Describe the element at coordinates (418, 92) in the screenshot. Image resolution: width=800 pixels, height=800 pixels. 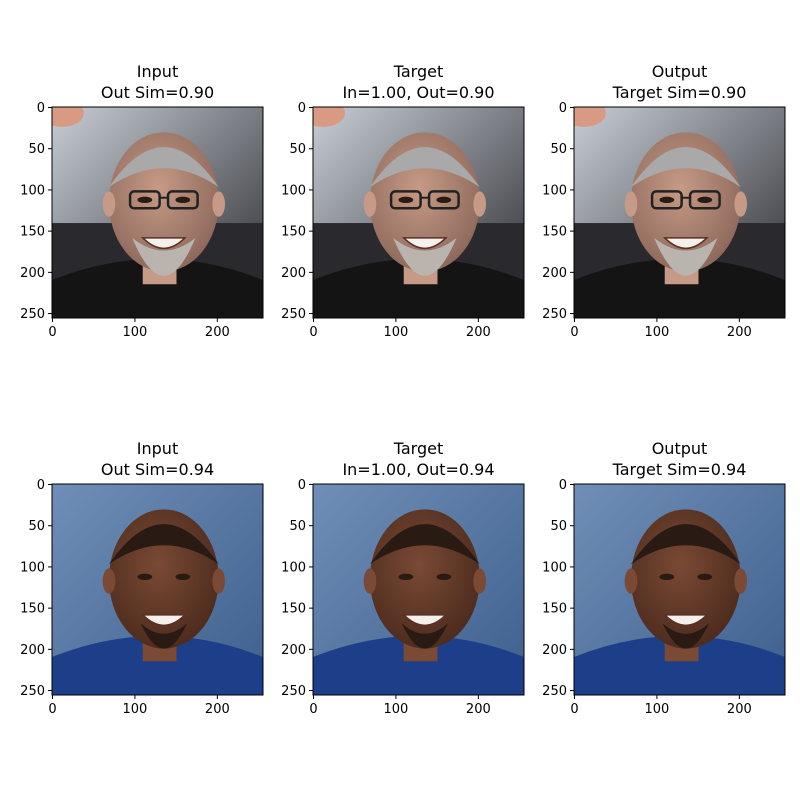
I see `panel-subtitle: In=1.00, Out=0.90` at that location.